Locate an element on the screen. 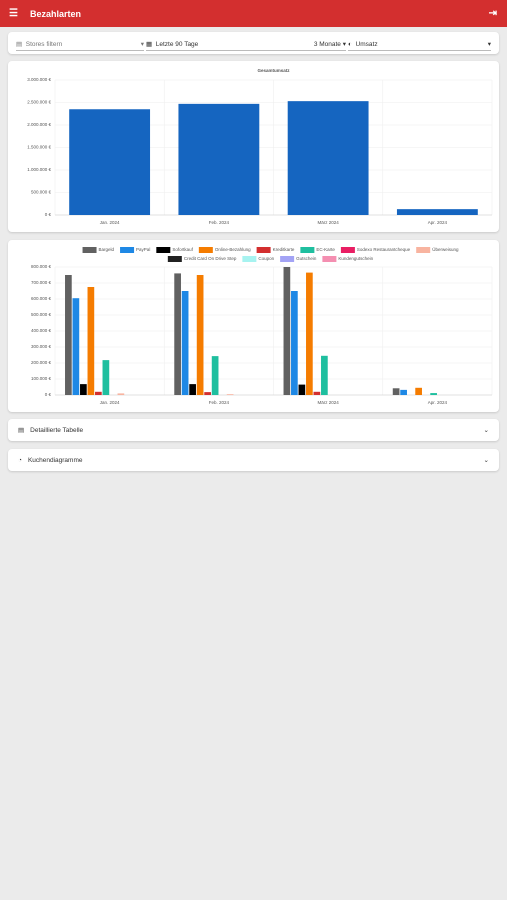 The height and width of the screenshot is (900, 507). legend-item: Gutschein is located at coordinates (298, 259).